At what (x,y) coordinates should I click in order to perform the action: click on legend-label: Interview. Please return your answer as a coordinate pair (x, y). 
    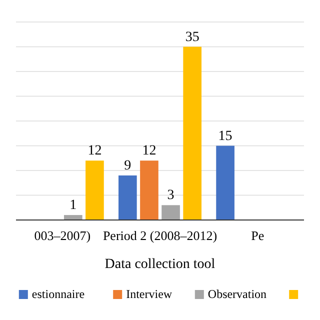
    Looking at the image, I should click on (149, 294).